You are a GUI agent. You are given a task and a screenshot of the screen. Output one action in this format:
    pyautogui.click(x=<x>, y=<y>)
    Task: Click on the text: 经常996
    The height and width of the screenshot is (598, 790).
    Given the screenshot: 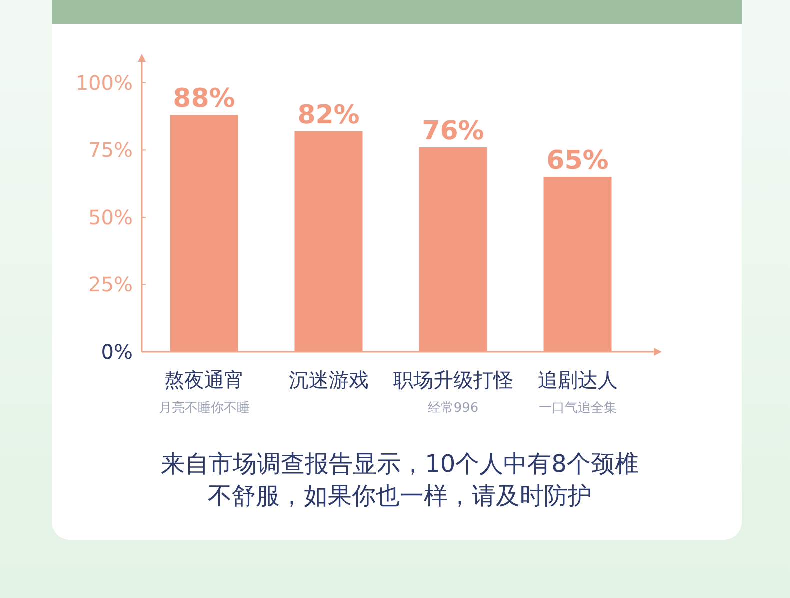 What is the action you would take?
    pyautogui.click(x=453, y=408)
    